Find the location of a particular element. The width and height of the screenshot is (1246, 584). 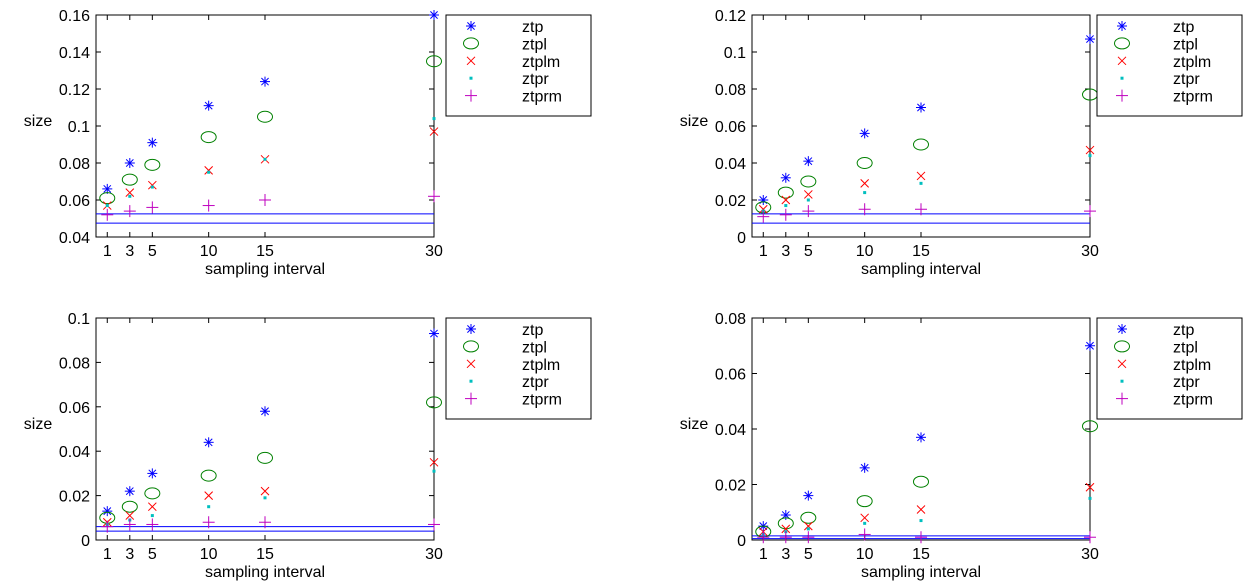

y-tick-label: 0.14 is located at coordinates (74, 53).